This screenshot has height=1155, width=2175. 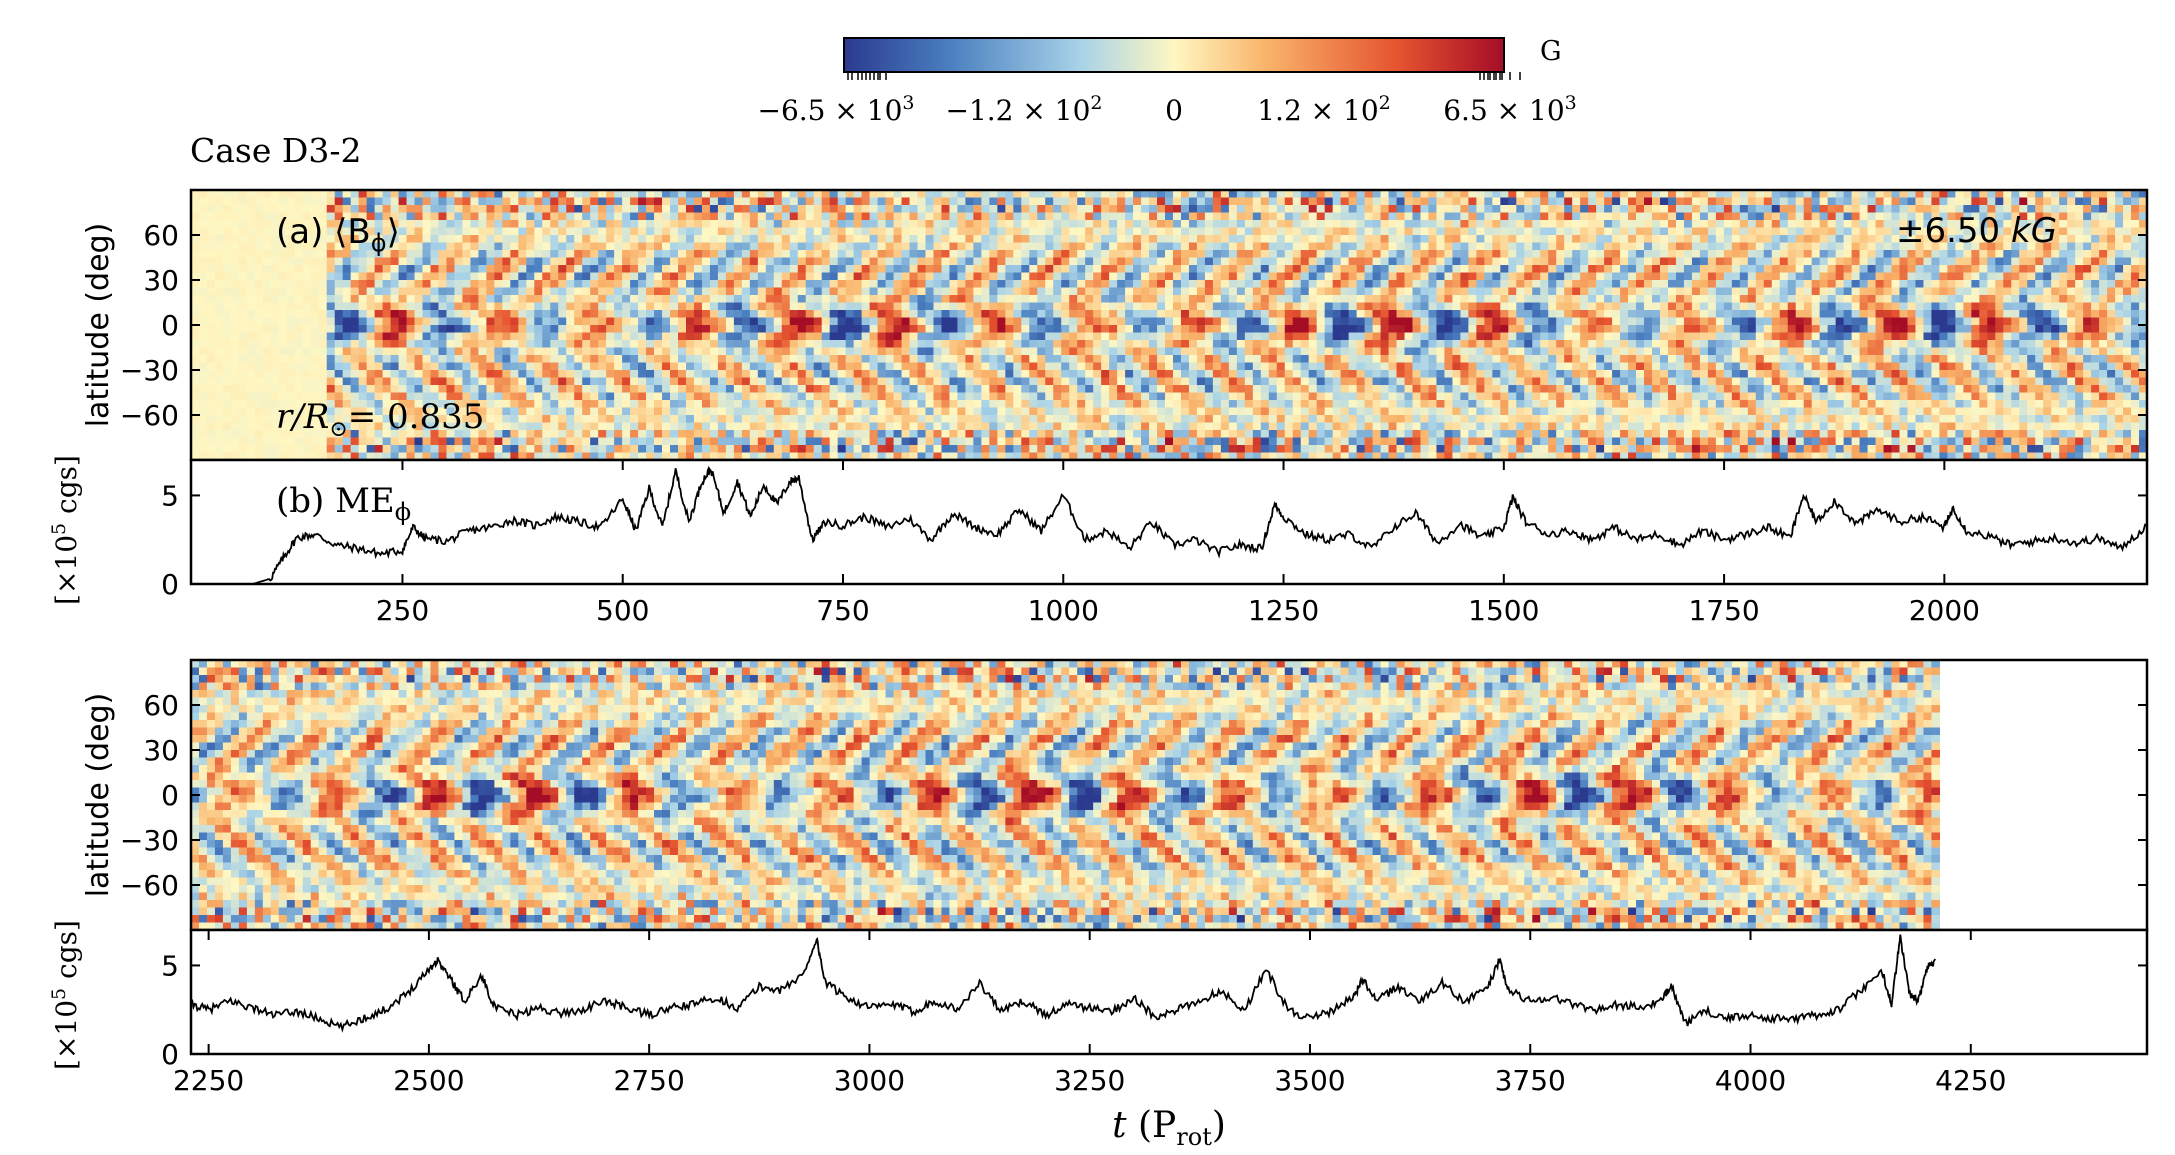 What do you see at coordinates (1184, 76) in the screenshot?
I see `colorbar-ticks` at bounding box center [1184, 76].